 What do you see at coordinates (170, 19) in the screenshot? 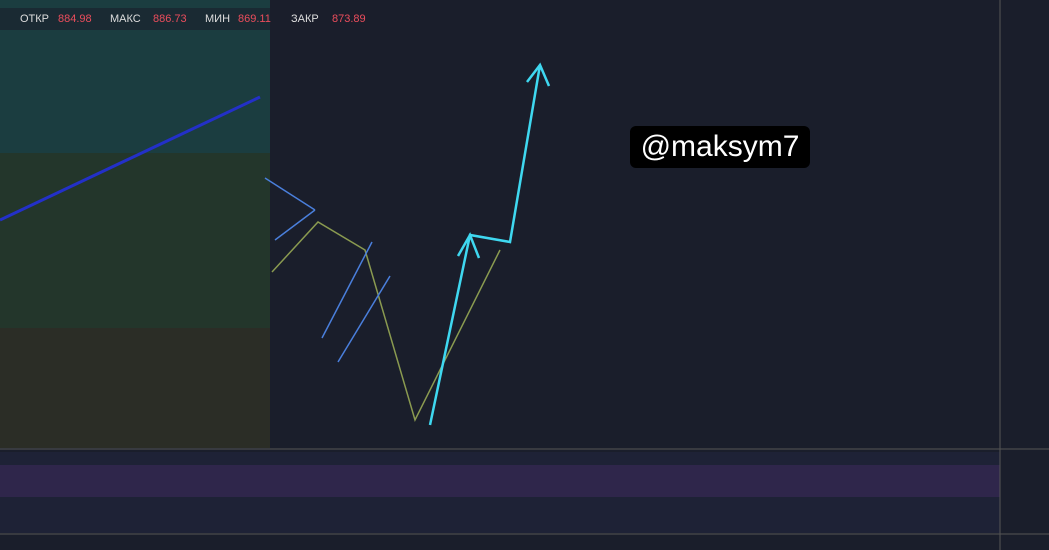
I see `ohlc-value: 886.73` at bounding box center [170, 19].